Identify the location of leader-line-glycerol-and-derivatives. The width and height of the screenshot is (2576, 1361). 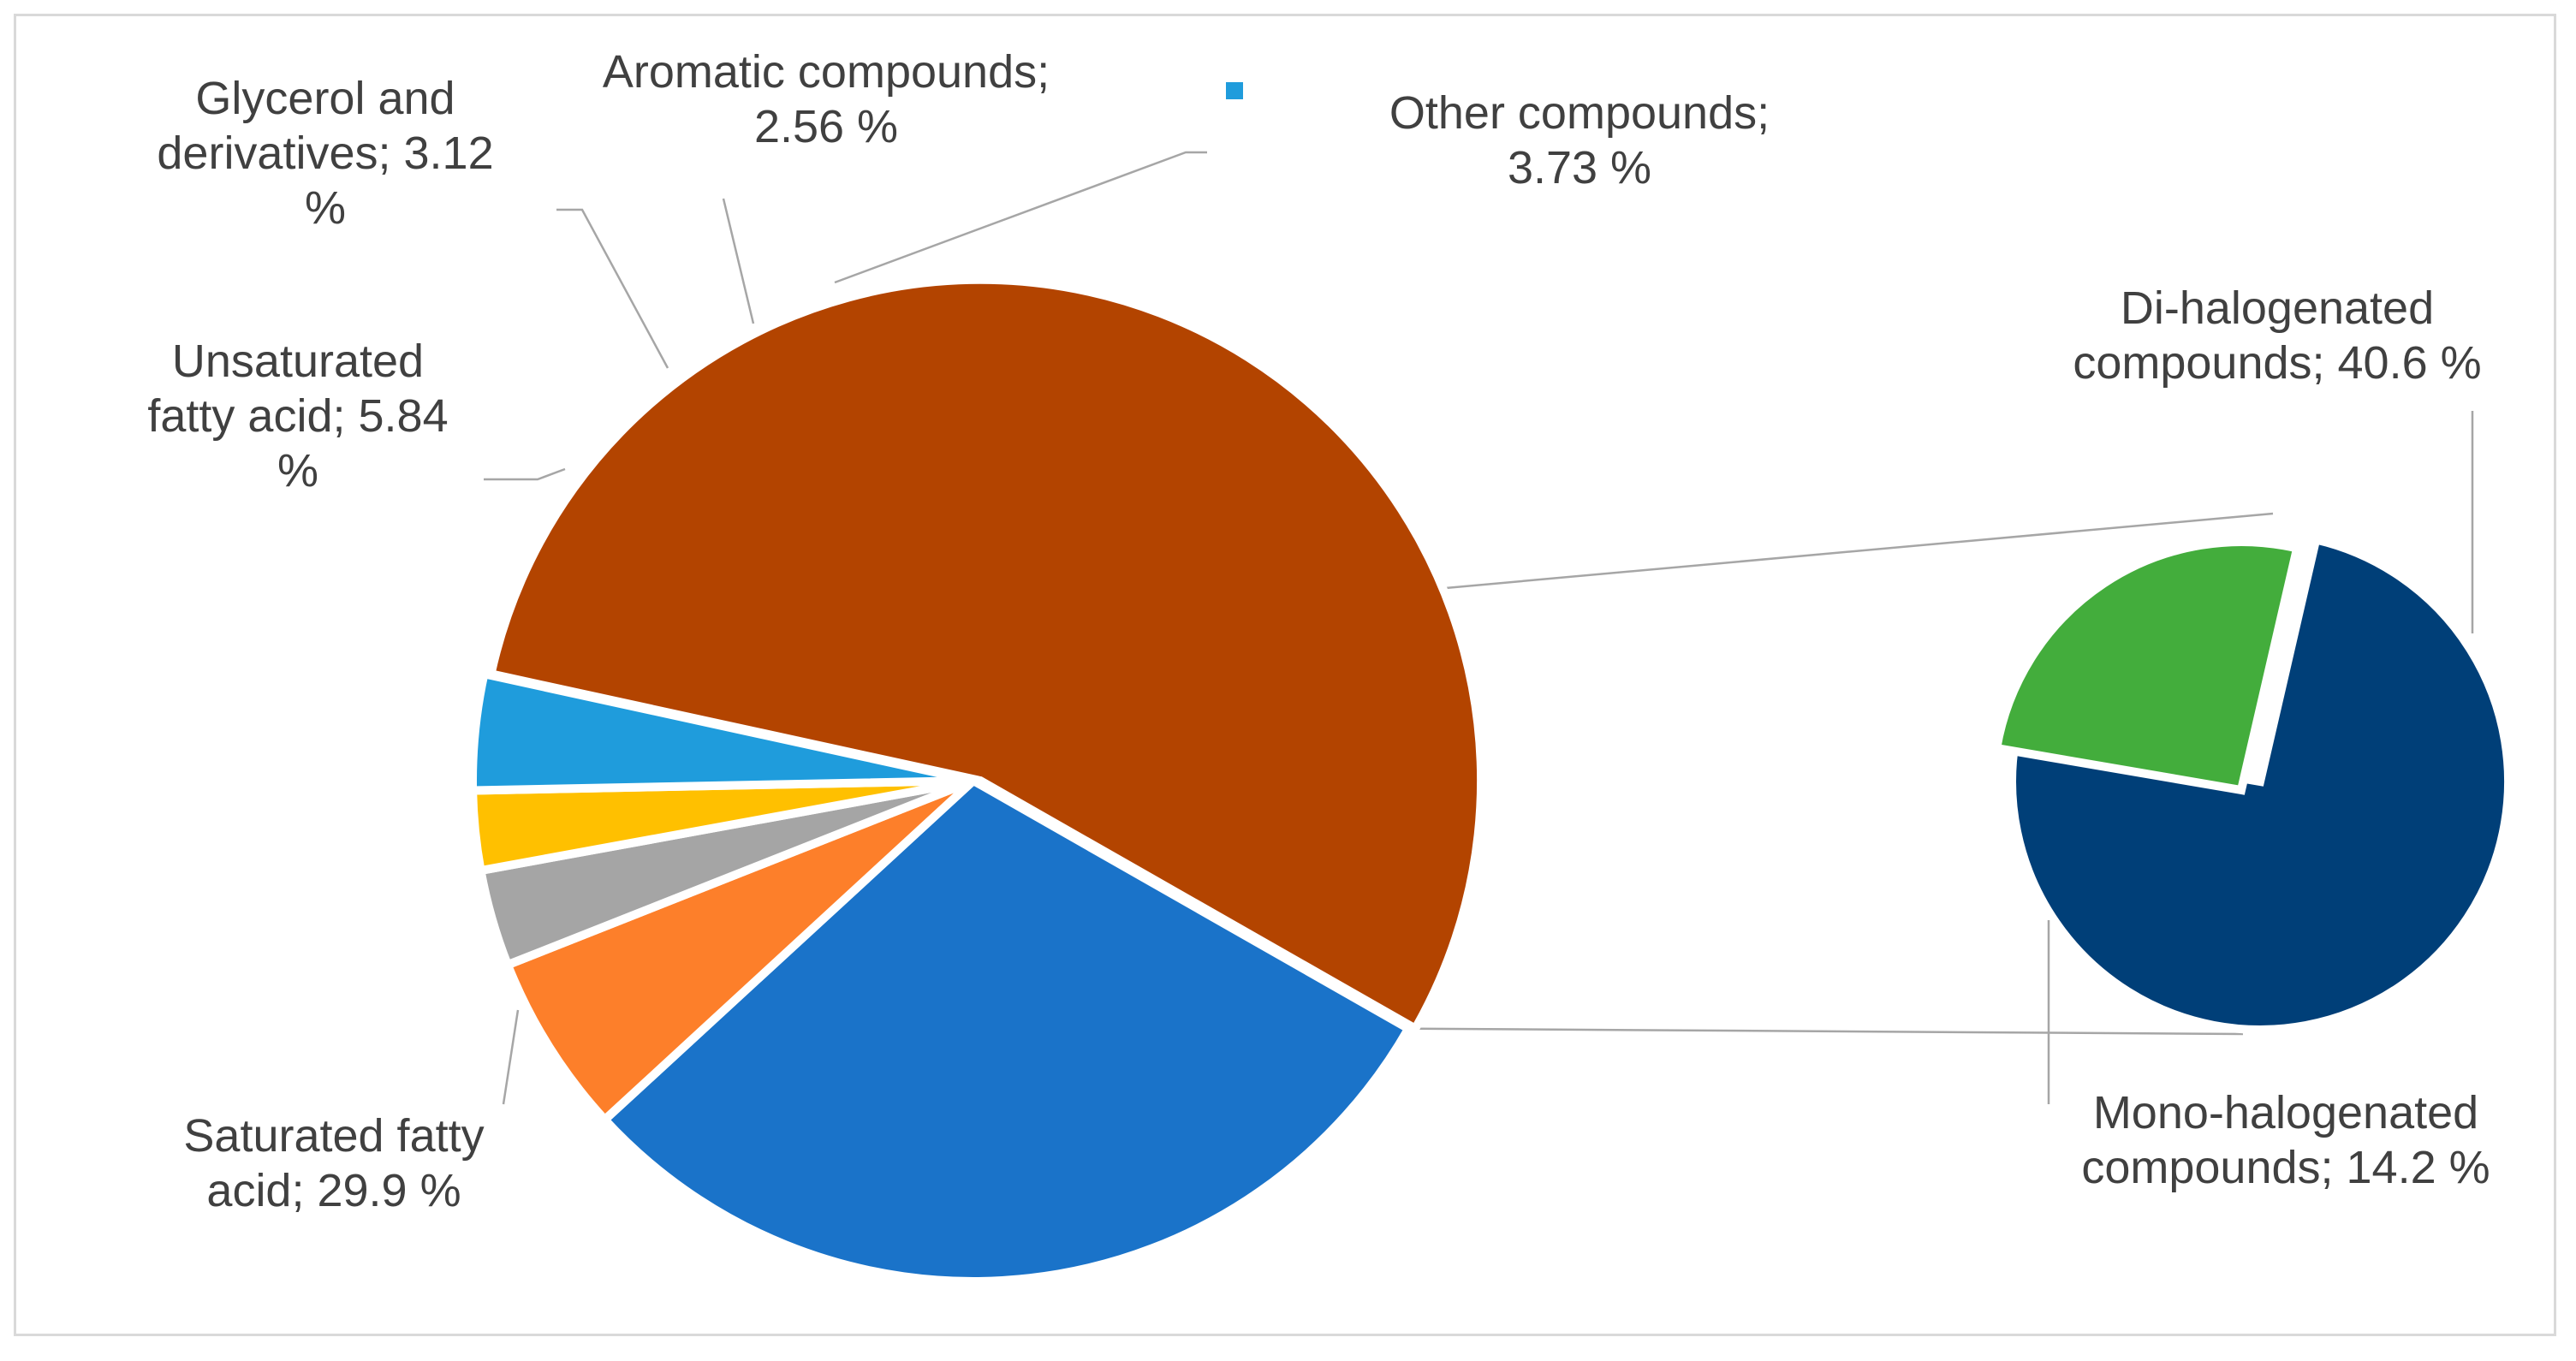
(613, 288).